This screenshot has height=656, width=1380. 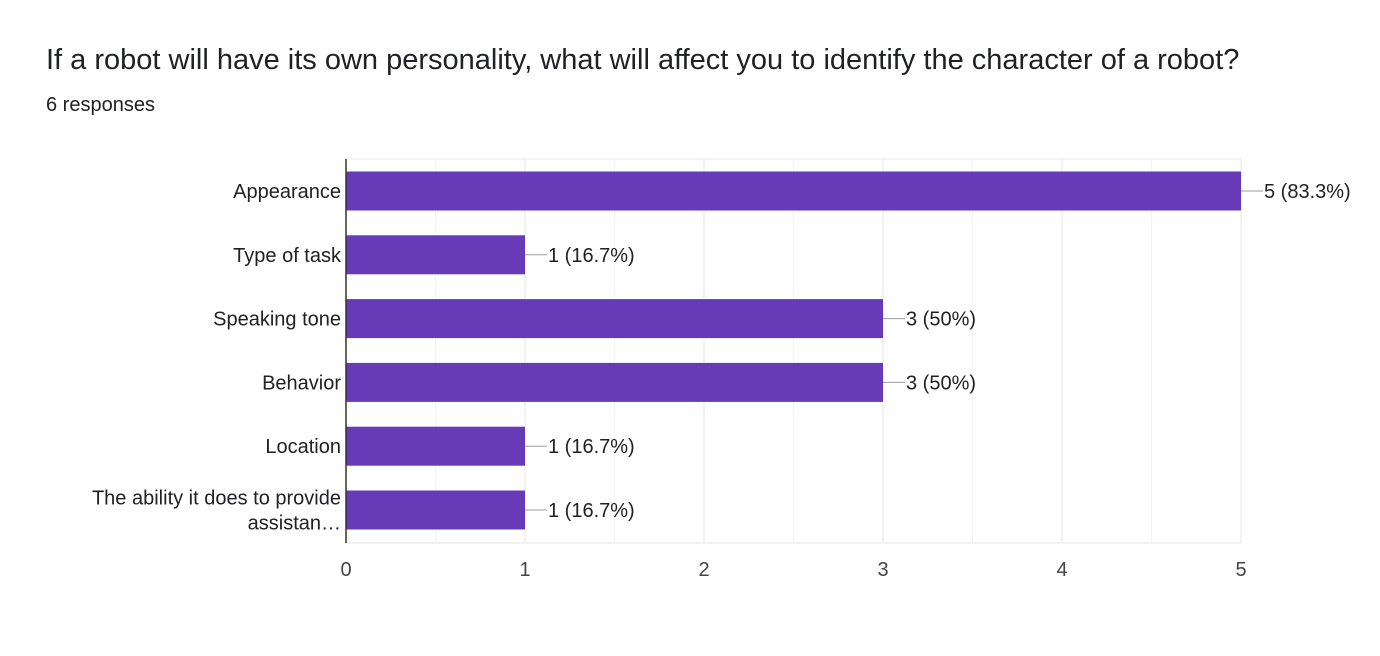 What do you see at coordinates (1240, 570) in the screenshot?
I see `x-tick-label: 5` at bounding box center [1240, 570].